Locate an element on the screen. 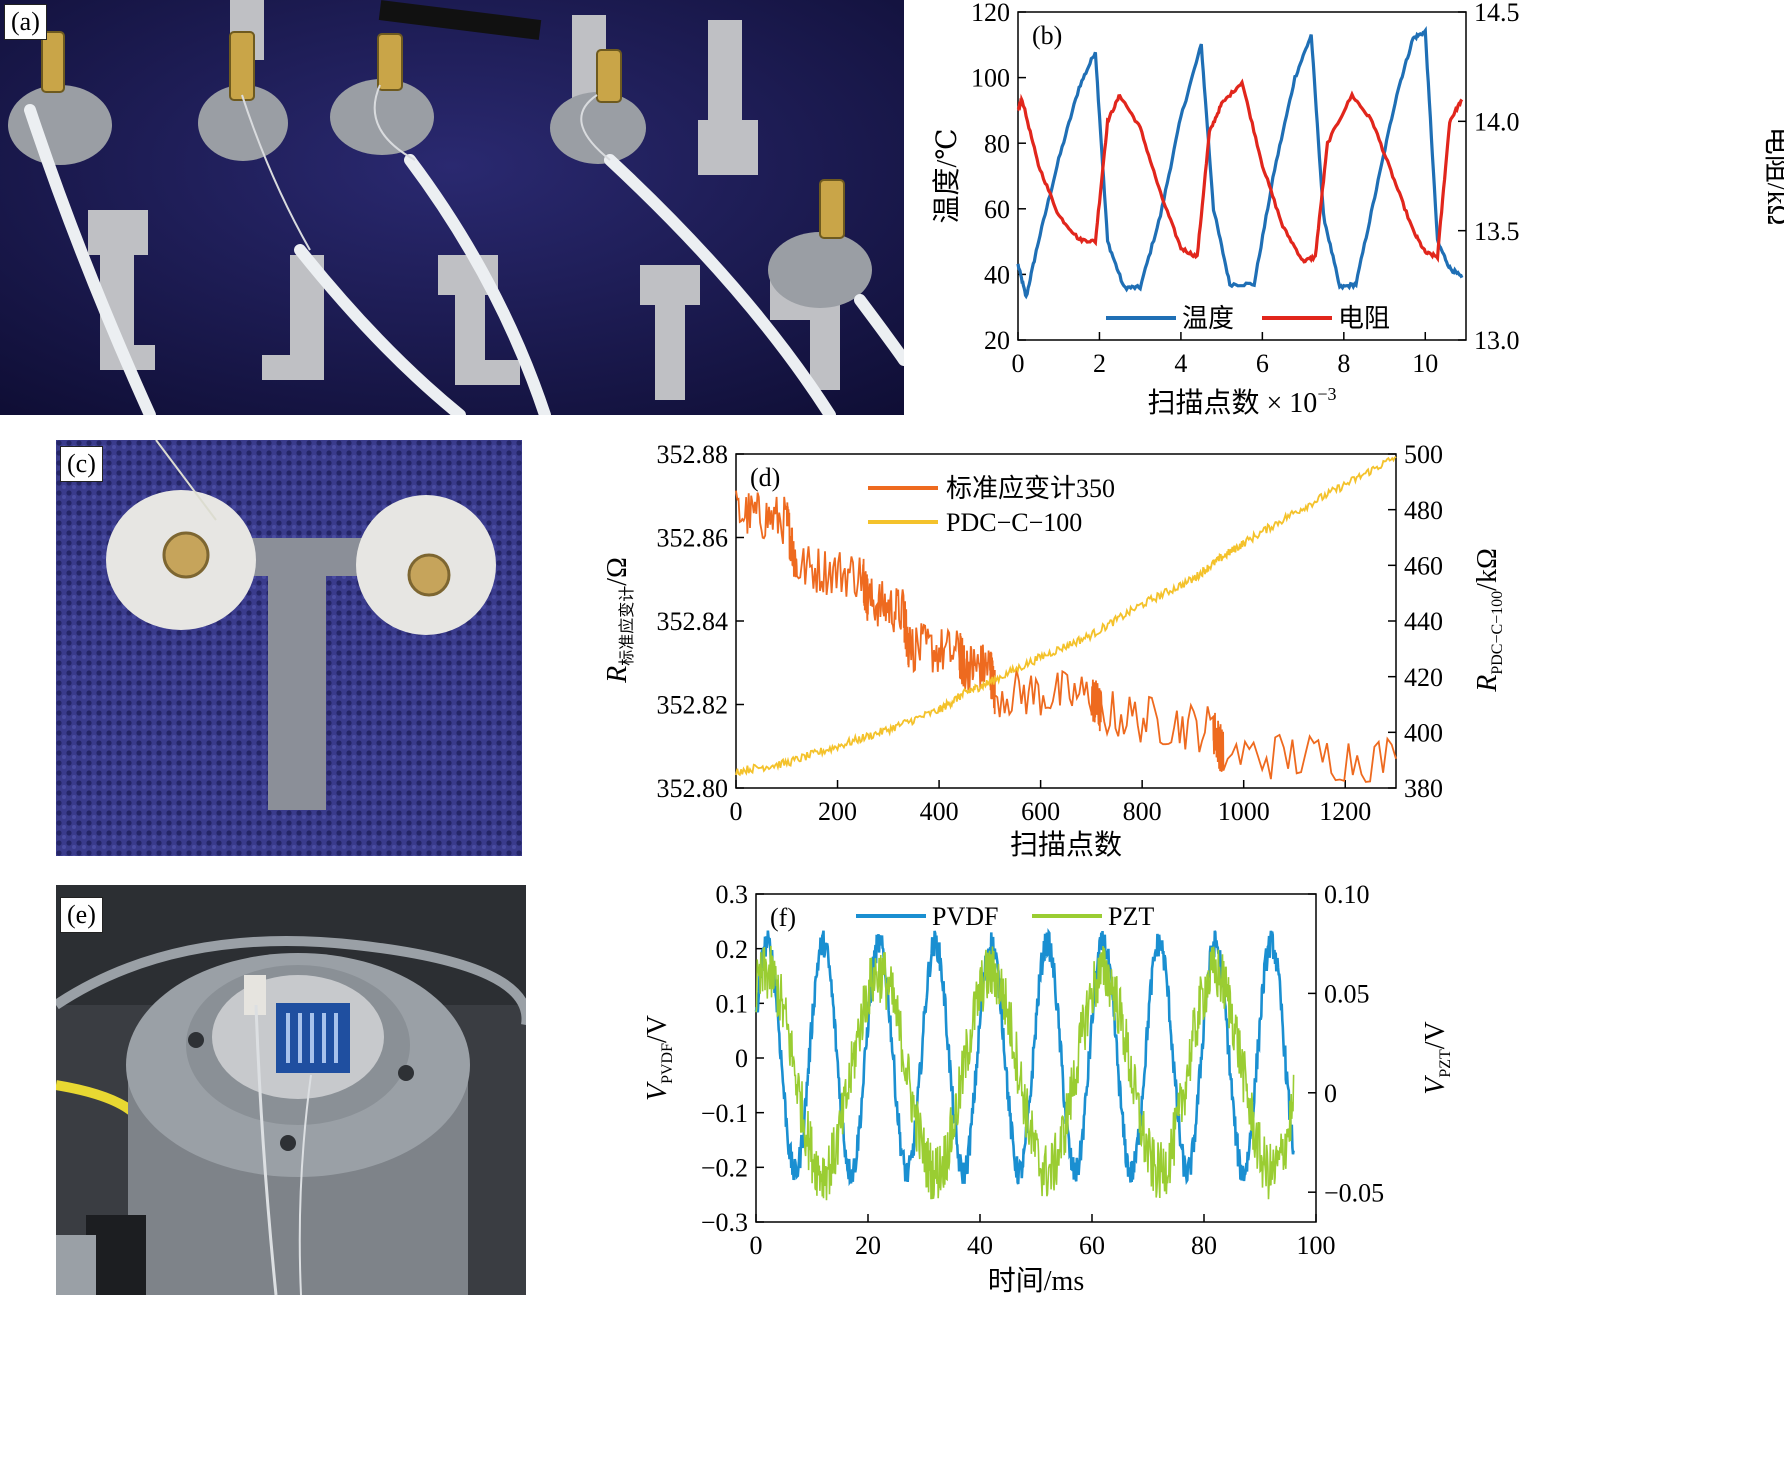 This screenshot has width=1784, height=1467. panel-tag-a: (a) is located at coordinates (25, 22).